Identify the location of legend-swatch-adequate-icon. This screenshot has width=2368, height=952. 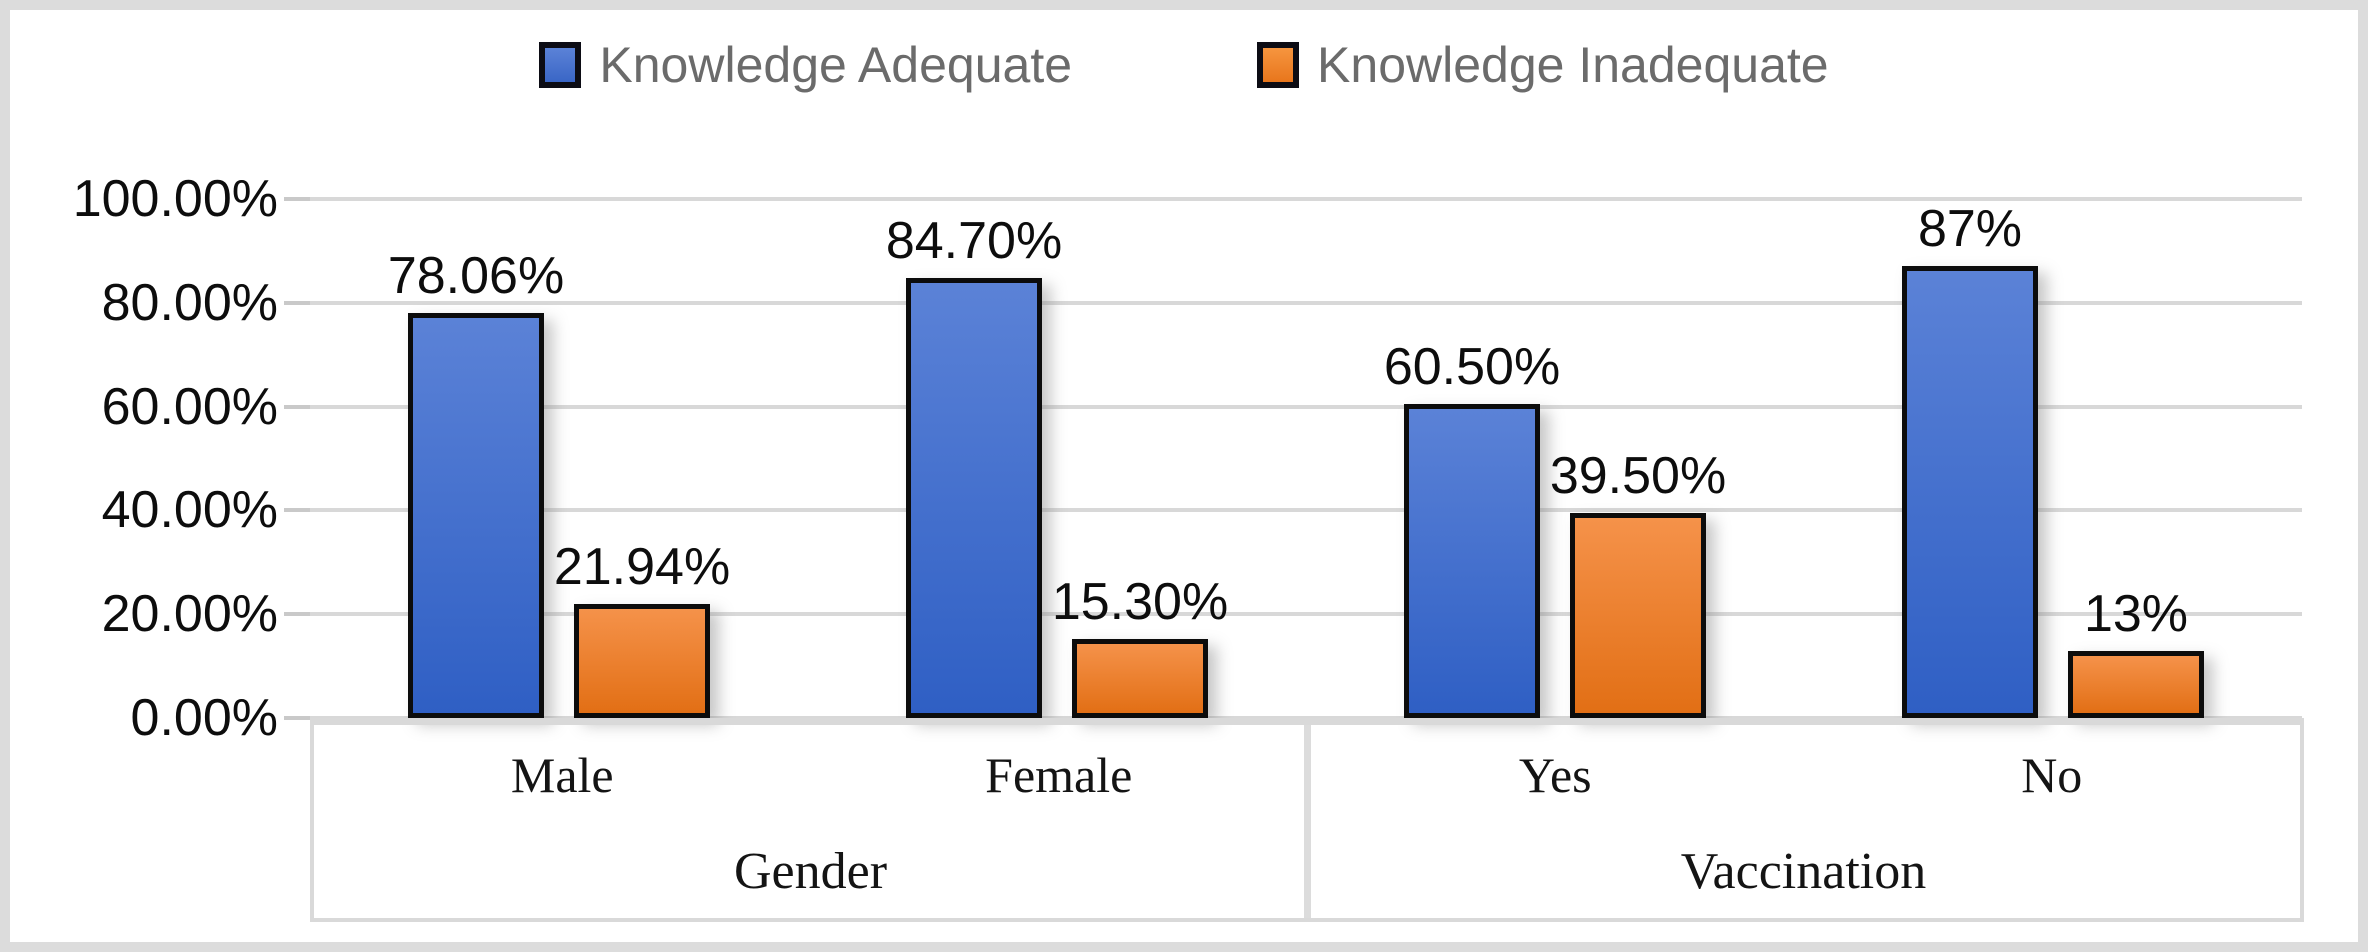
(560, 65).